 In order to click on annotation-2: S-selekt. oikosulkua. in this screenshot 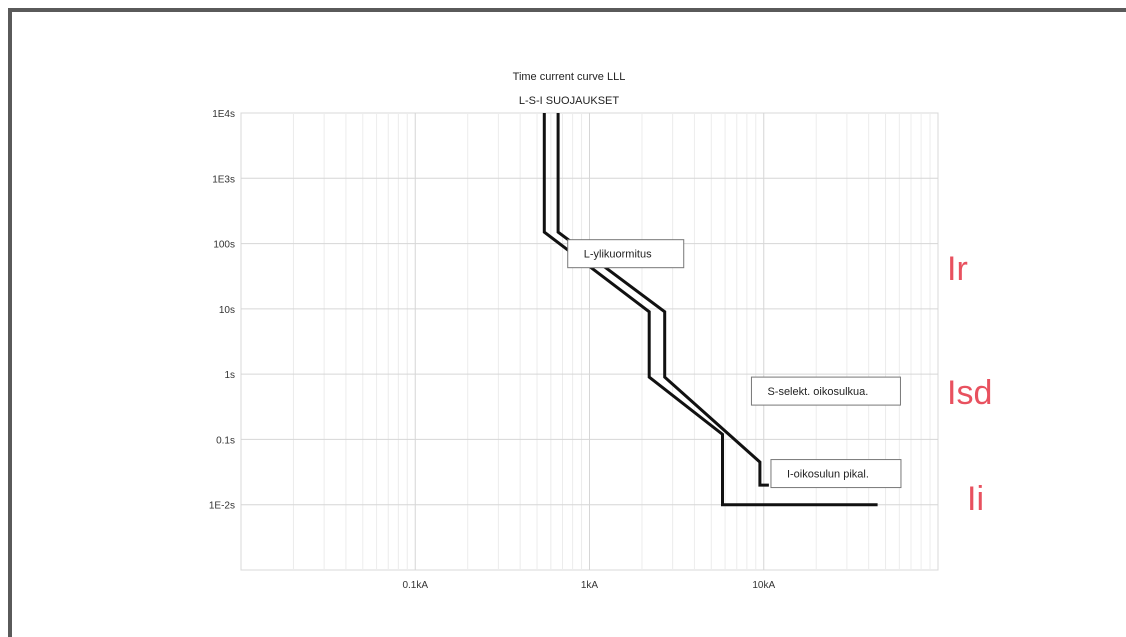, I will do `click(825, 391)`.